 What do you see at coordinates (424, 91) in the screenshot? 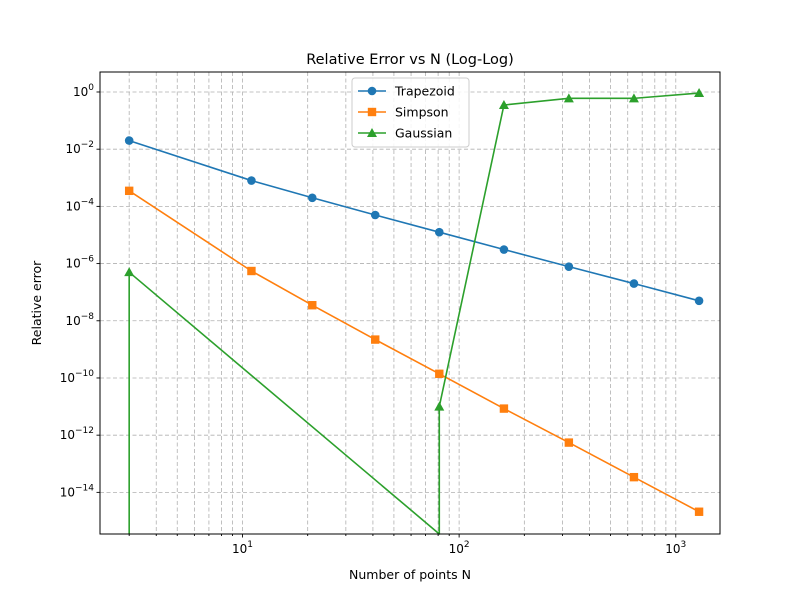
I see `legend-label-trapezoid: Trapezoid` at bounding box center [424, 91].